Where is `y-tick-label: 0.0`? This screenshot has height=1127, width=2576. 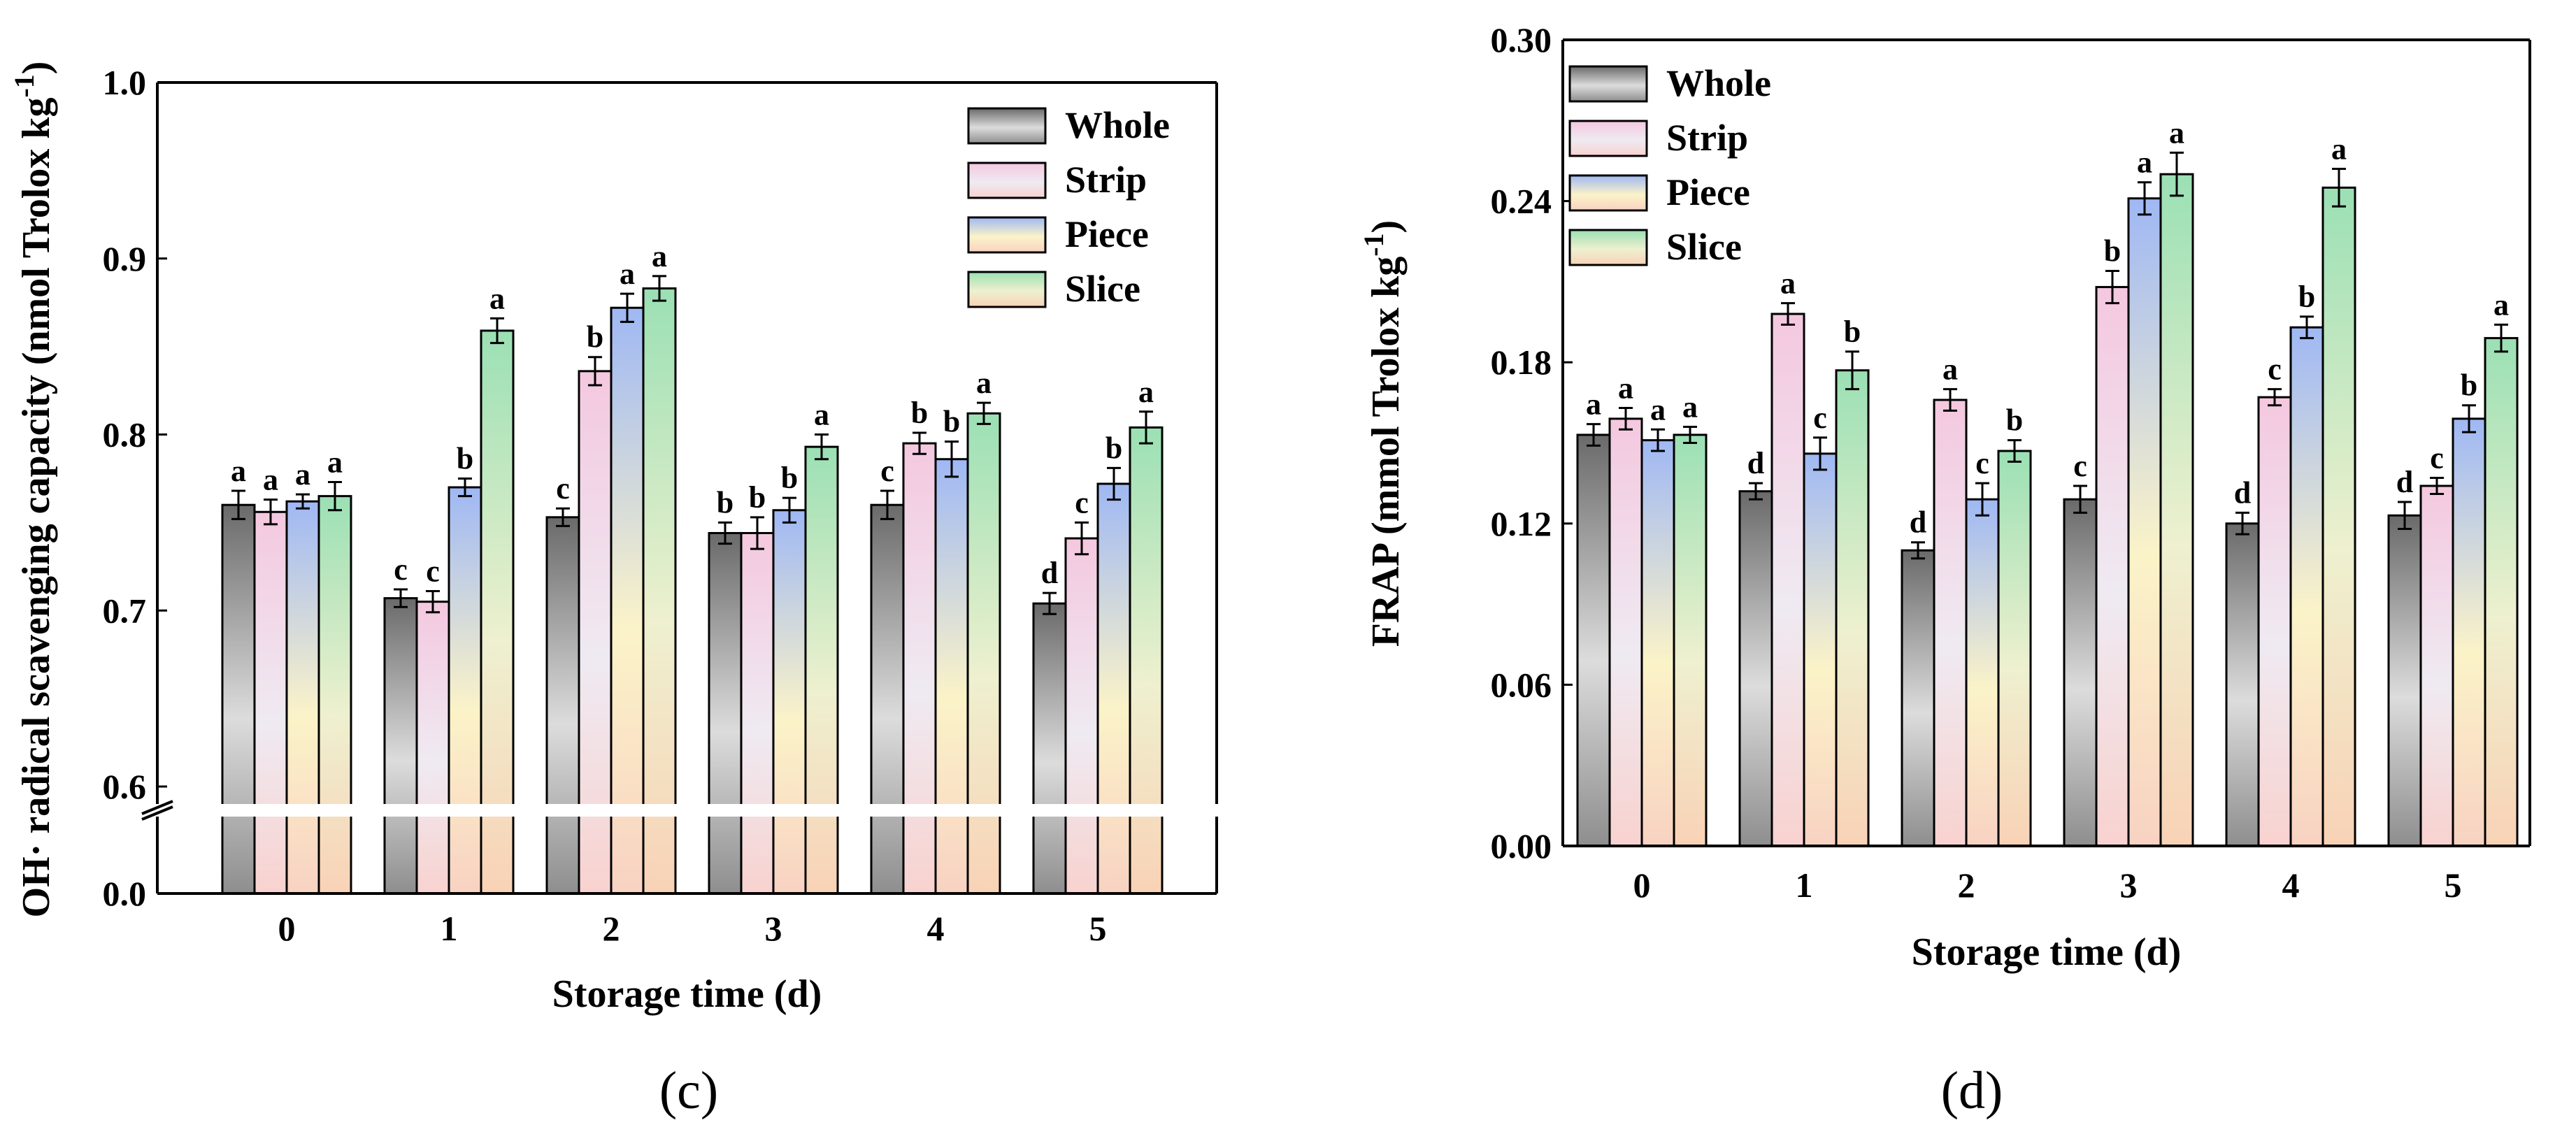
y-tick-label: 0.0 is located at coordinates (125, 893).